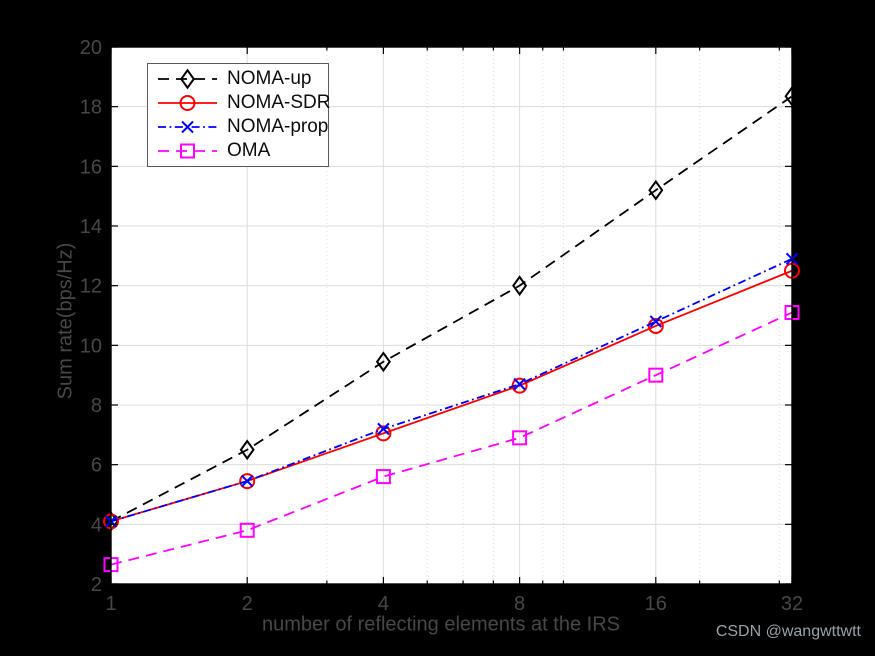 The width and height of the screenshot is (875, 656). I want to click on legend-item-NOMA-prop: NOMA-prop, so click(242, 127).